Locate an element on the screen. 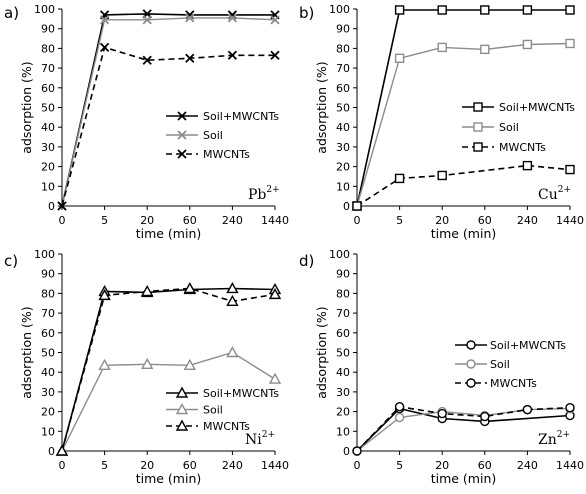  panel-label: a) is located at coordinates (11, 13).